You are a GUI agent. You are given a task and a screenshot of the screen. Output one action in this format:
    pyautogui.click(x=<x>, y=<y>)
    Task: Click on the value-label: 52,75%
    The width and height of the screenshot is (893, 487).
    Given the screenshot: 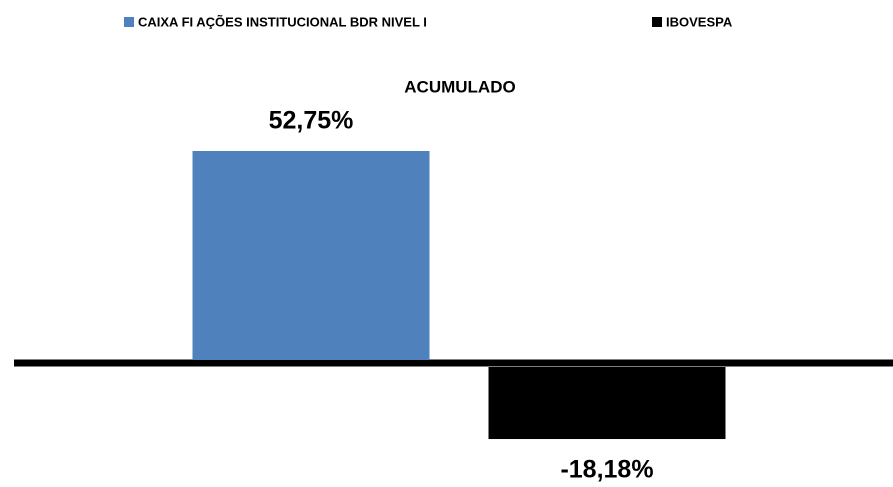 What is the action you would take?
    pyautogui.click(x=311, y=121)
    